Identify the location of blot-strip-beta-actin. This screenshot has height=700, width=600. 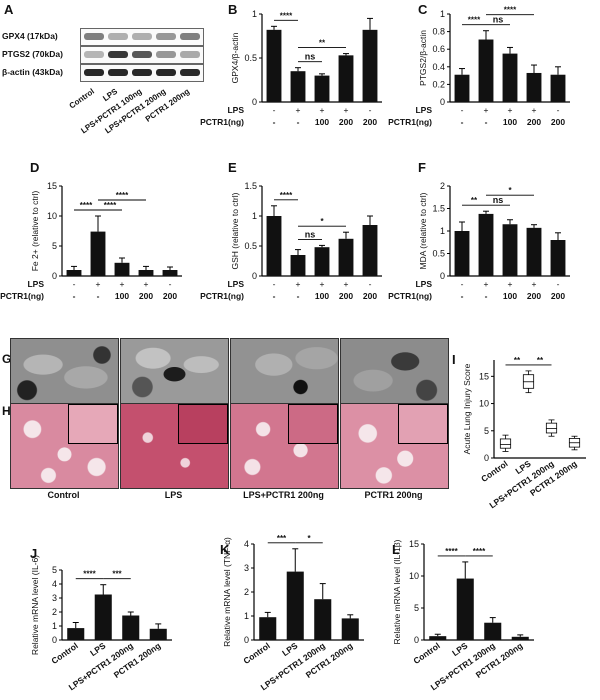
(142, 73).